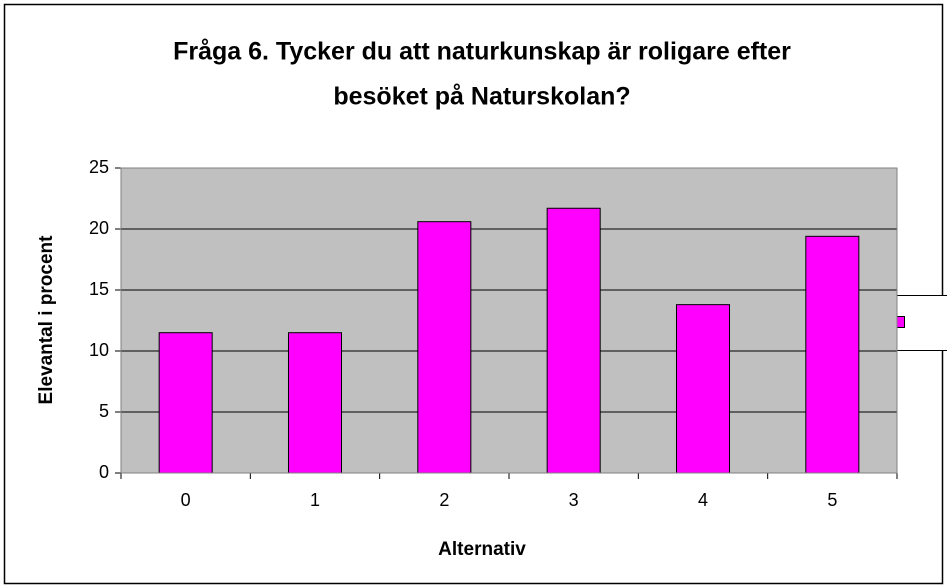  I want to click on x-tick-label: 3, so click(574, 500).